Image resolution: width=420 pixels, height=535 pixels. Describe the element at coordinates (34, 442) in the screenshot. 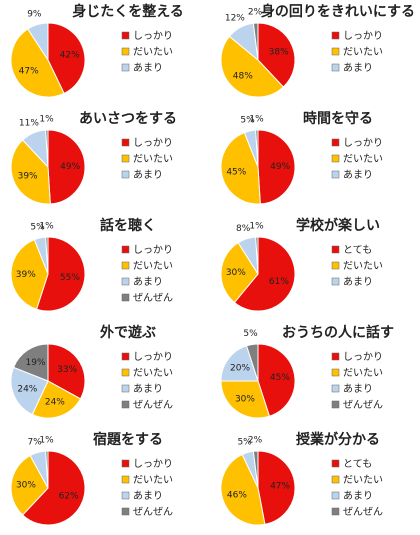

I see `data-label: 7%` at that location.